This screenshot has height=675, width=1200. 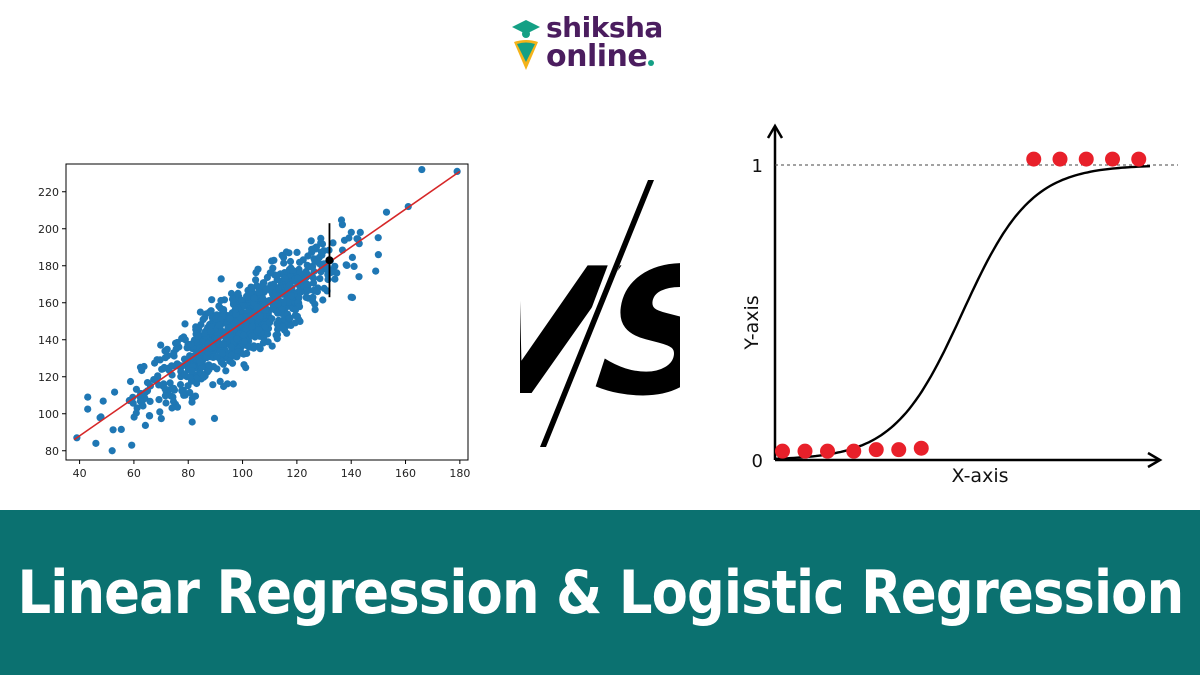 What do you see at coordinates (267, 305) in the screenshot?
I see `regression-line` at bounding box center [267, 305].